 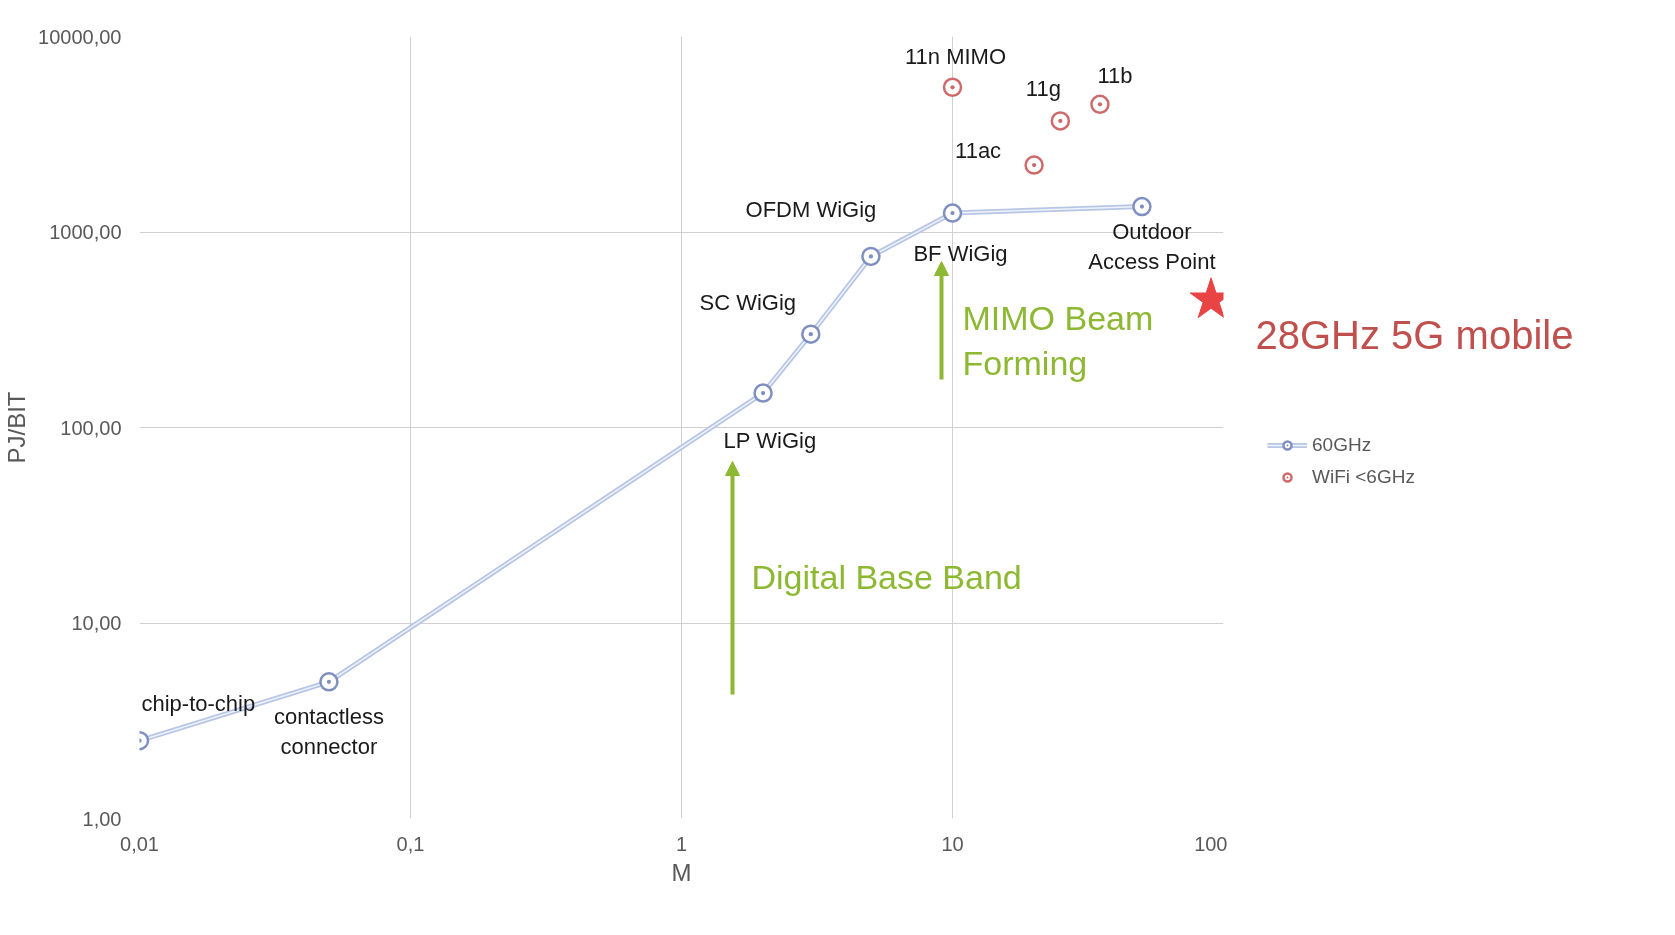 I want to click on legend-label: WiFi <6GHz, so click(x=1363, y=477).